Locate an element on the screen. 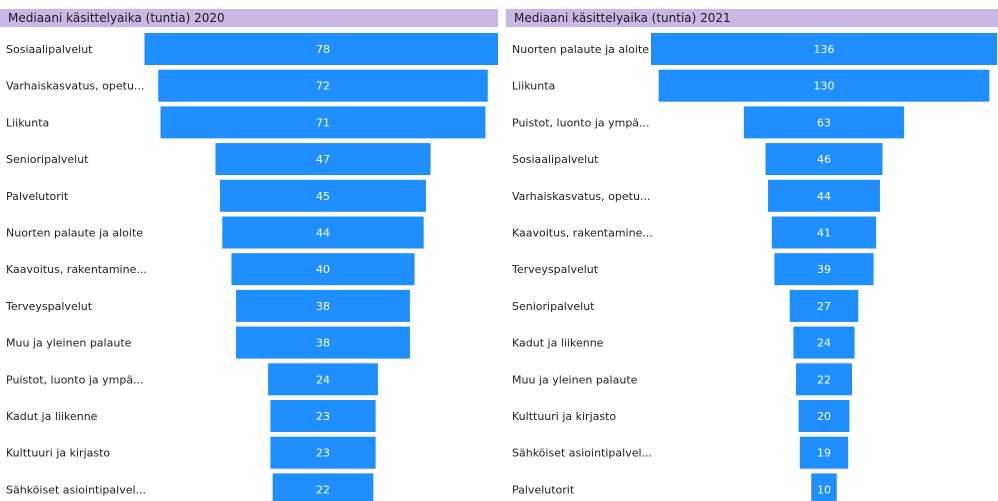  chart-title-2021: Mediaani käsittelyaika (tuntia) 2021 is located at coordinates (752, 18).